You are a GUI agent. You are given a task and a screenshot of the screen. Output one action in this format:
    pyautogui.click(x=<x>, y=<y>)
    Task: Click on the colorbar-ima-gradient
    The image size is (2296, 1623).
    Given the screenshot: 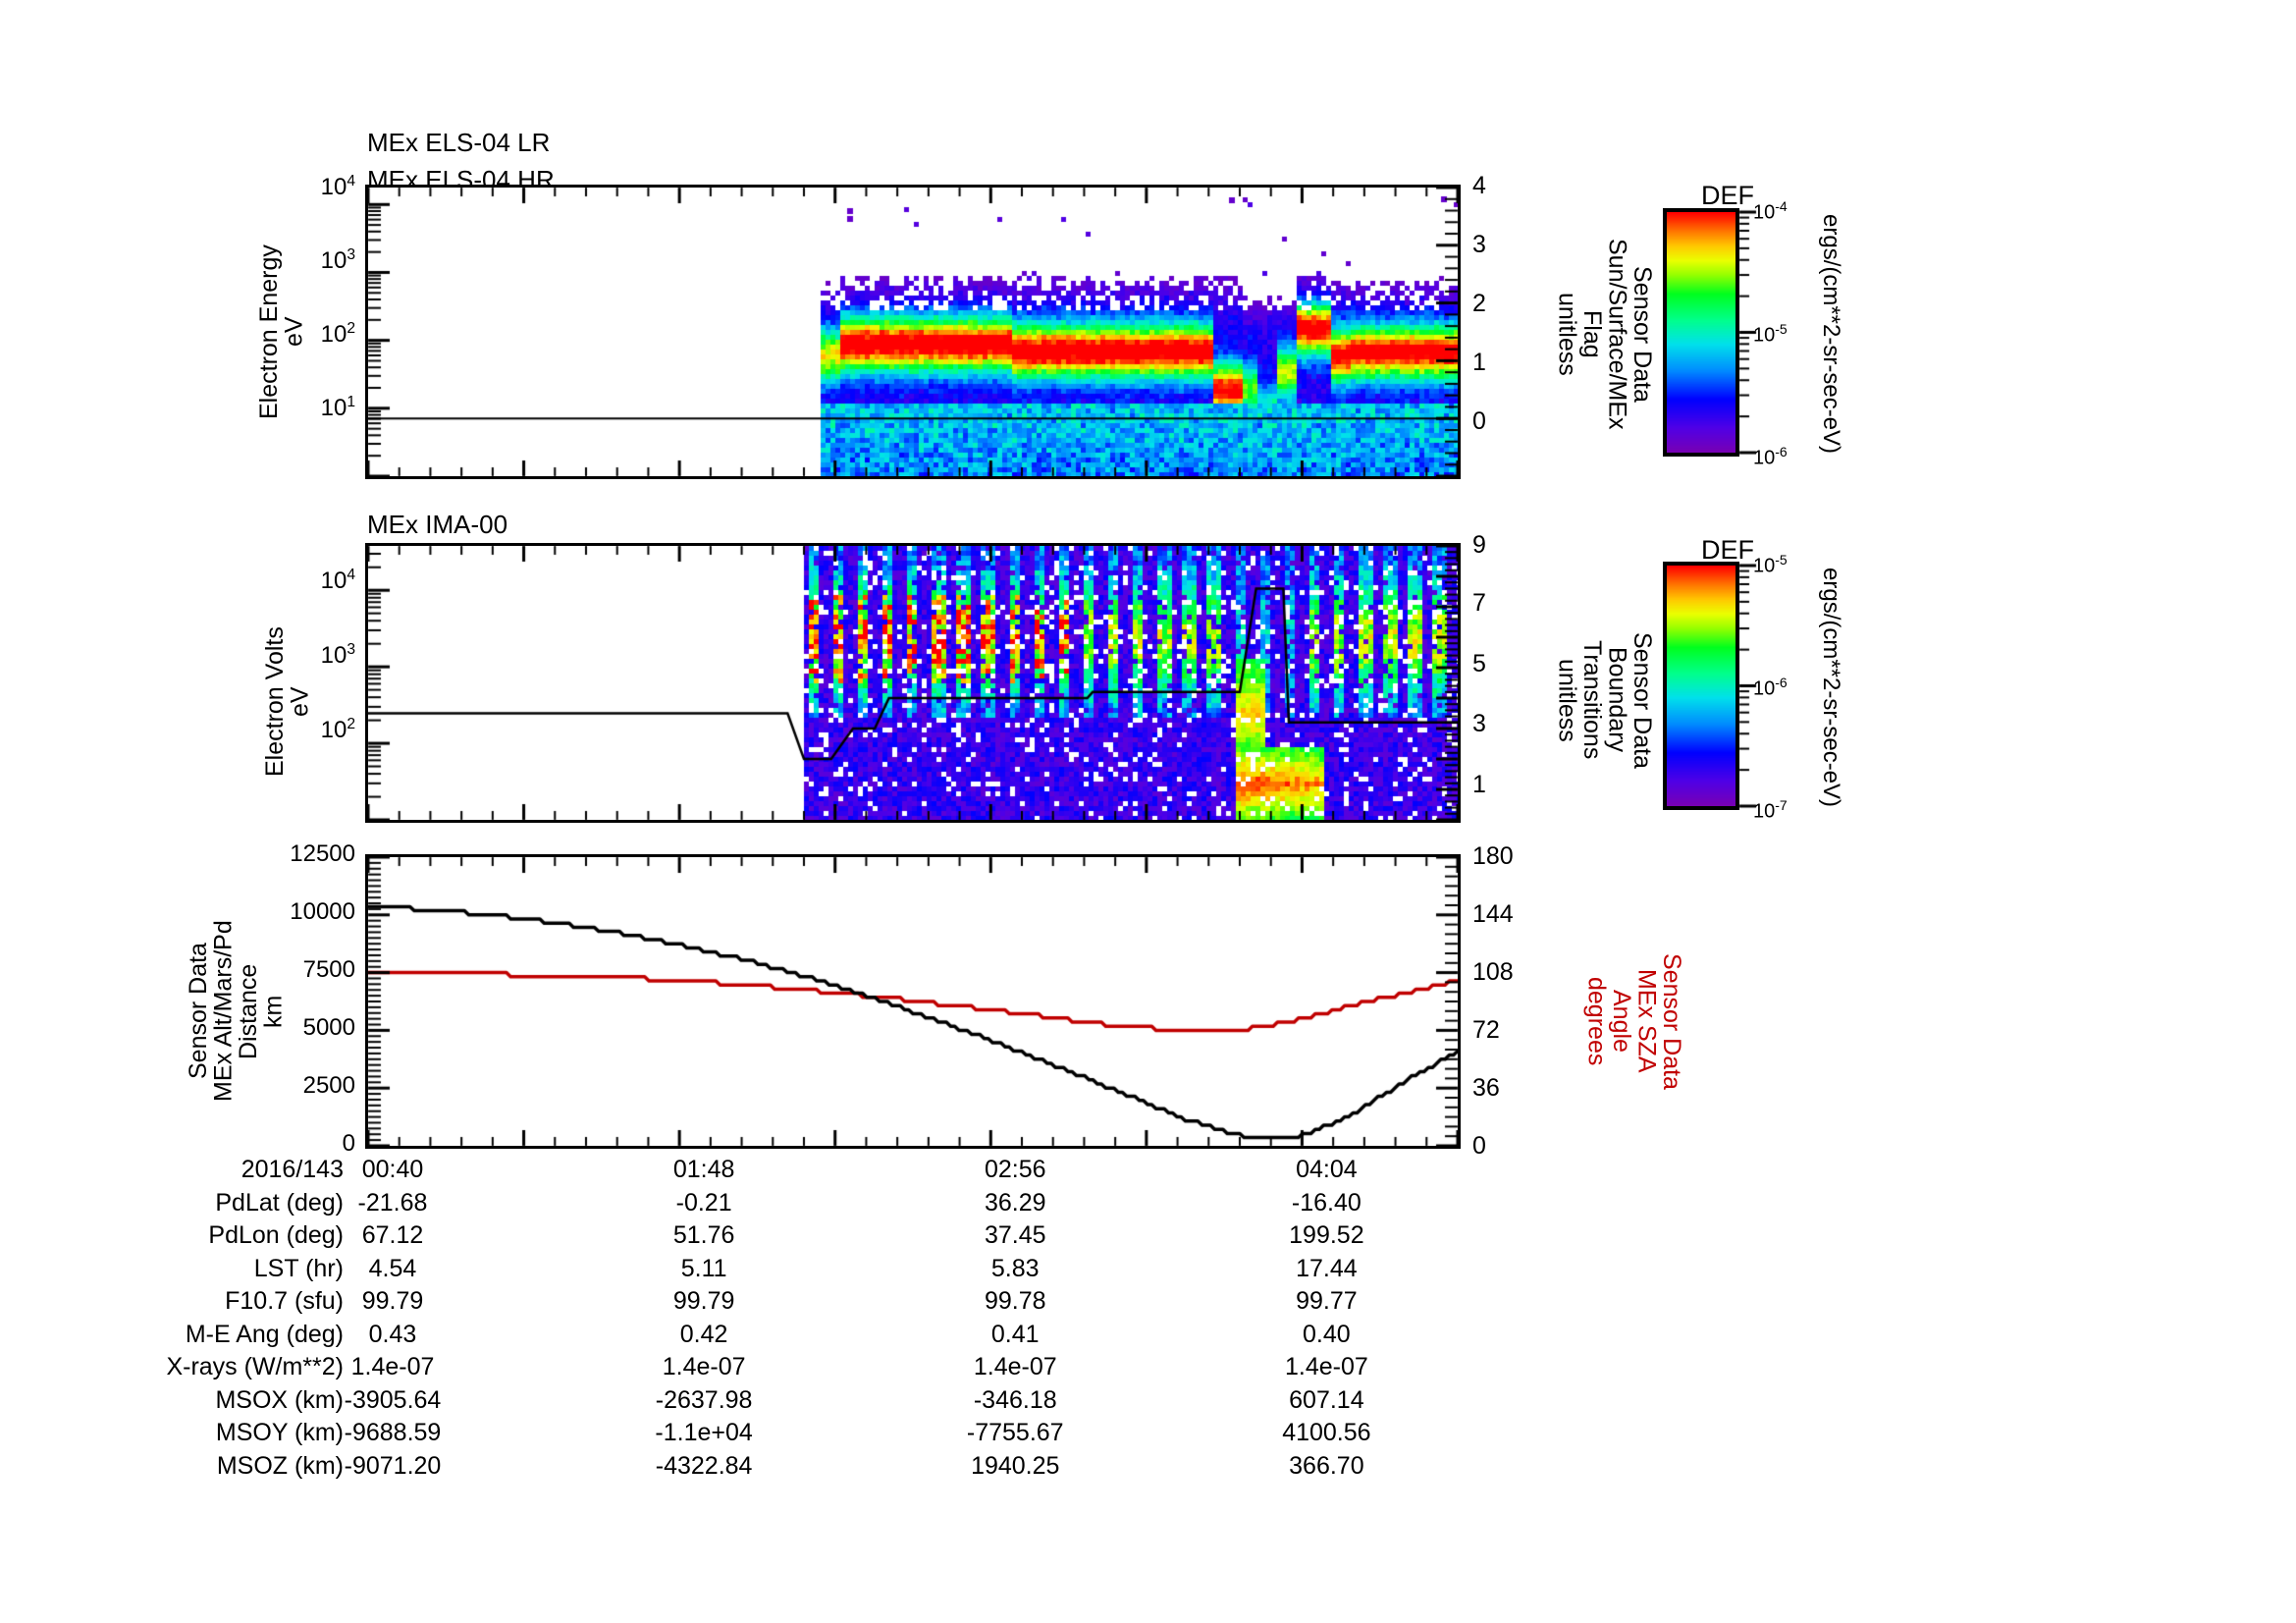 What is the action you would take?
    pyautogui.click(x=1701, y=686)
    